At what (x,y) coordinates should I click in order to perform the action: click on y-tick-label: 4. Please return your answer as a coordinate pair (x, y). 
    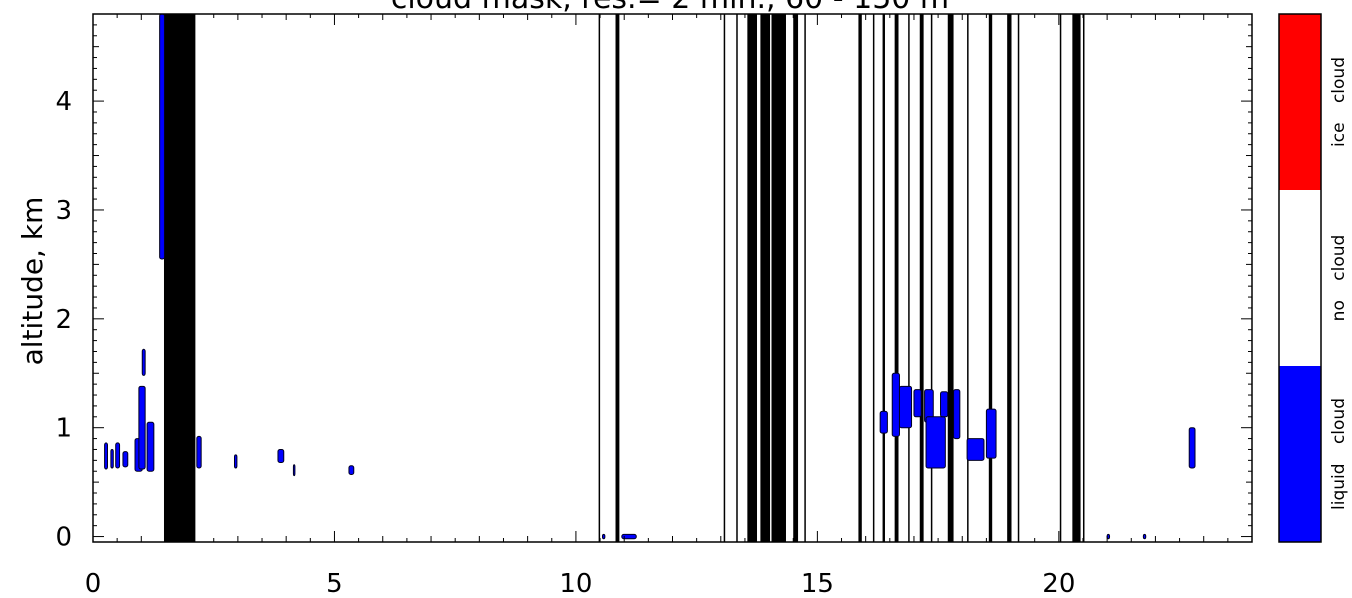
    Looking at the image, I should click on (63, 102).